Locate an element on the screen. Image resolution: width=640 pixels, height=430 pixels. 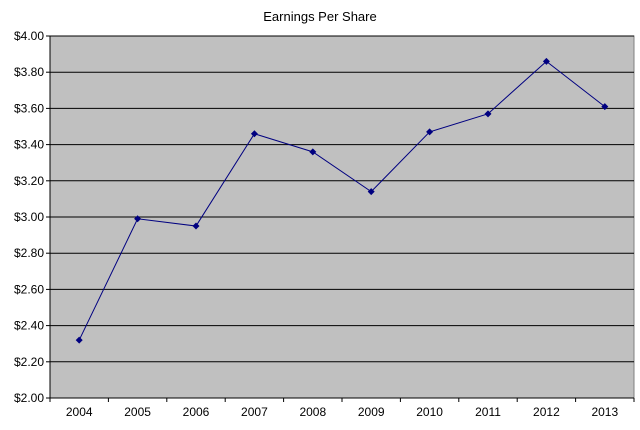
y-tick-label: $3.00 is located at coordinates (29, 217).